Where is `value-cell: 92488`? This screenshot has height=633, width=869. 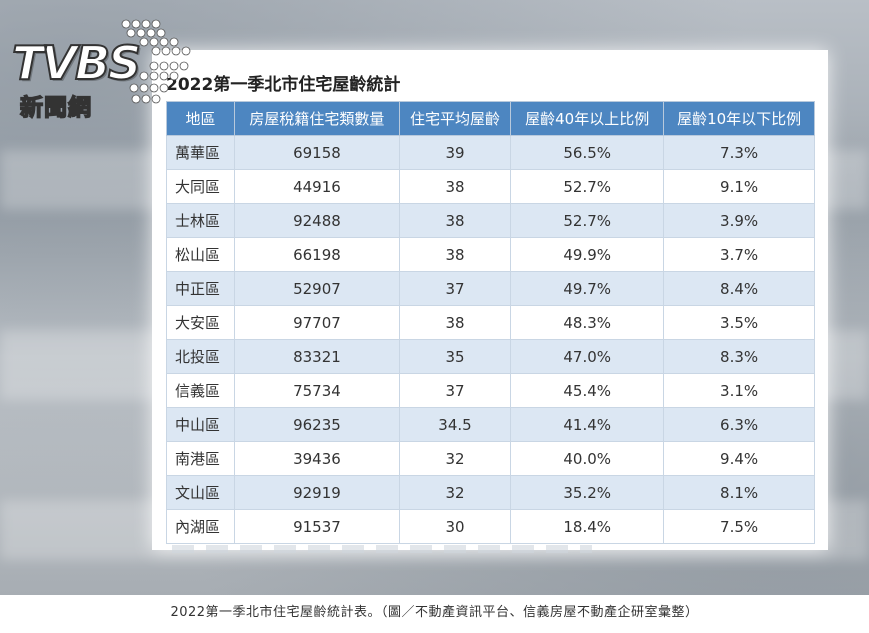 value-cell: 92488 is located at coordinates (317, 220).